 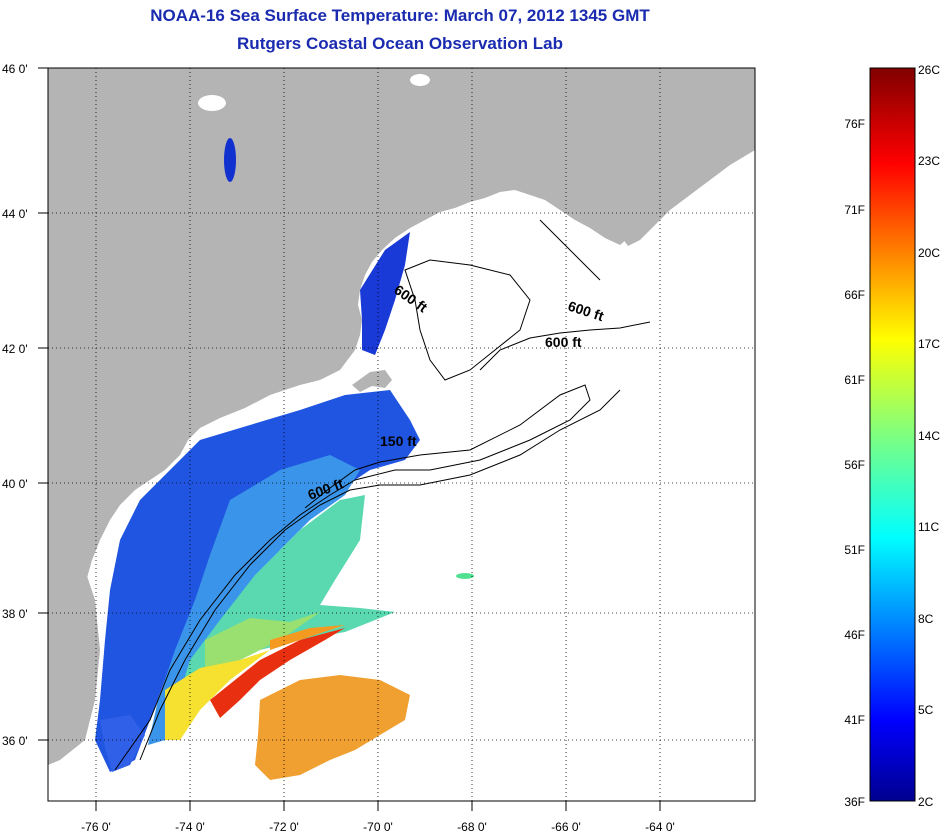 What do you see at coordinates (15, 69) in the screenshot?
I see `y-tick-label: 46 0'` at bounding box center [15, 69].